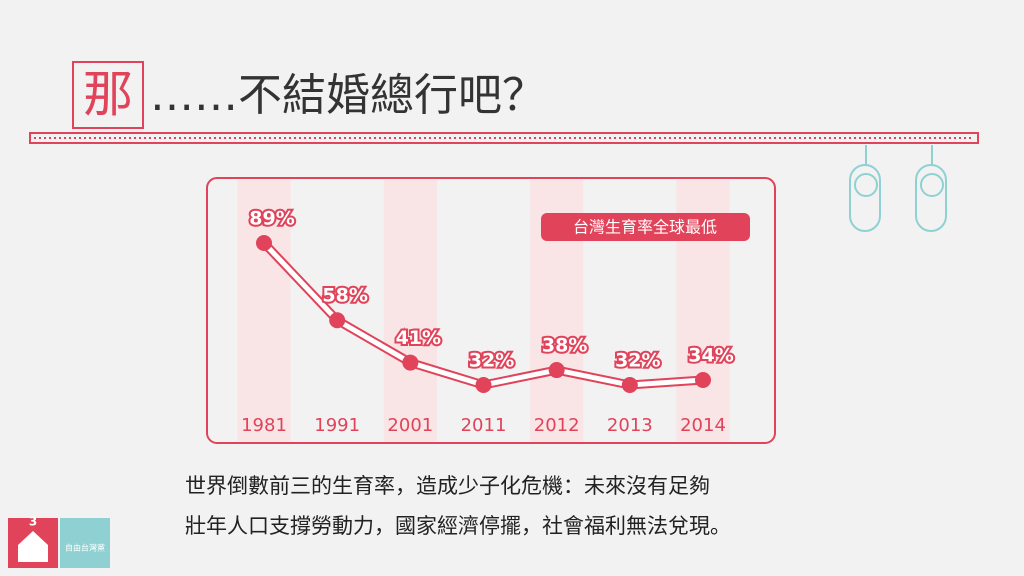  I want to click on logo-panel, so click(85, 543).